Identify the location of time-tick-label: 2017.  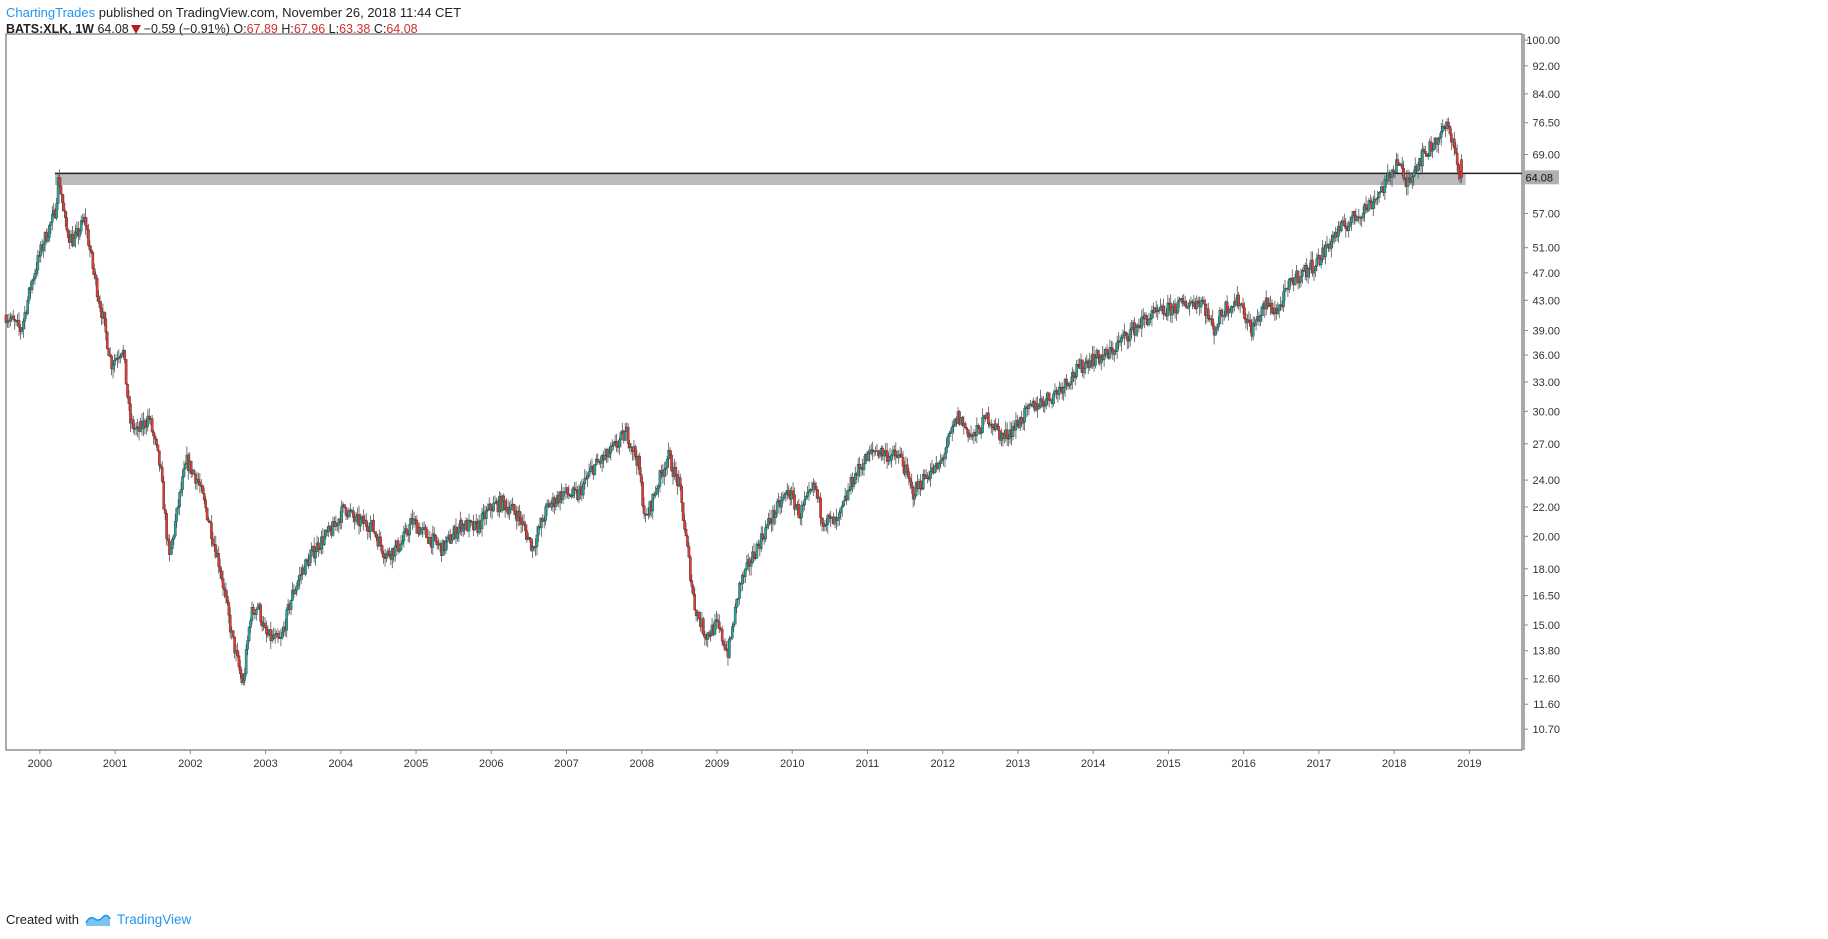
(1319, 764).